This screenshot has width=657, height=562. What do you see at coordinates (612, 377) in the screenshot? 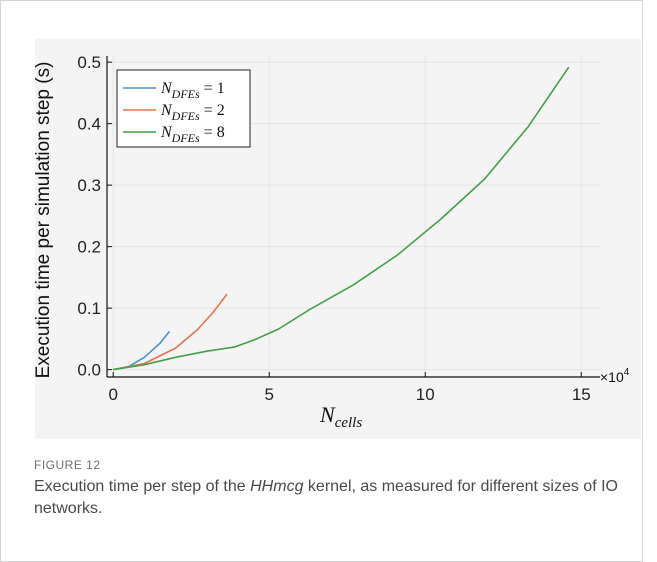
I see `x-axis-multiplier-base: ×10` at bounding box center [612, 377].